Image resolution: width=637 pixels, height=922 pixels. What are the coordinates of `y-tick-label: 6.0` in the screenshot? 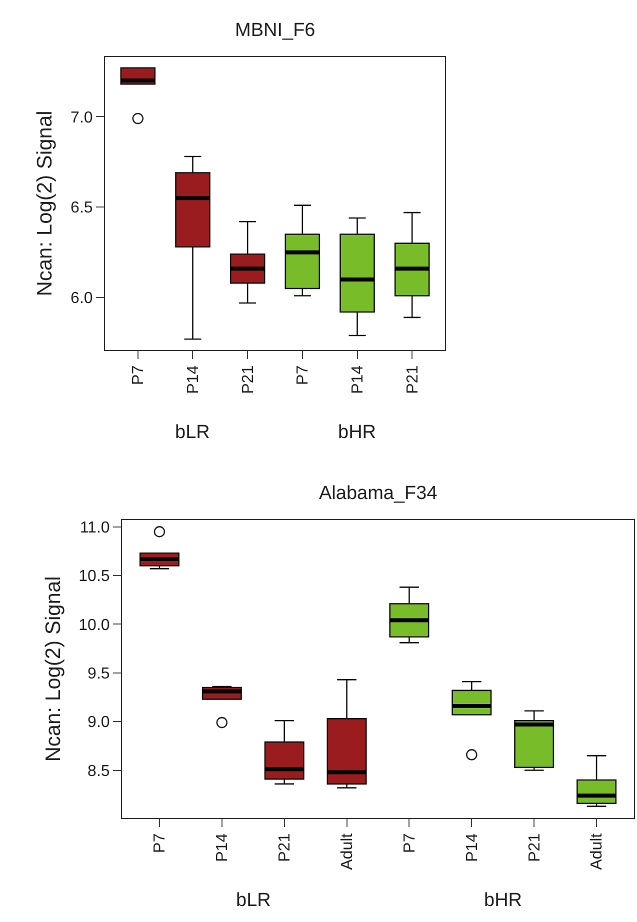 It's located at (81, 299).